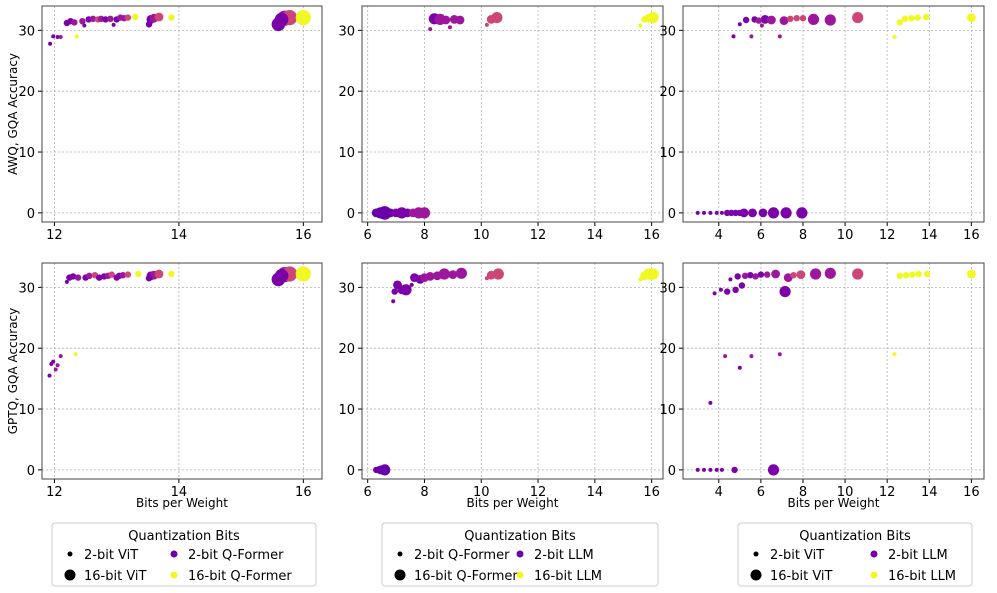  Describe the element at coordinates (564, 555) in the screenshot. I see `legend-label: 2-bit LLM` at that location.